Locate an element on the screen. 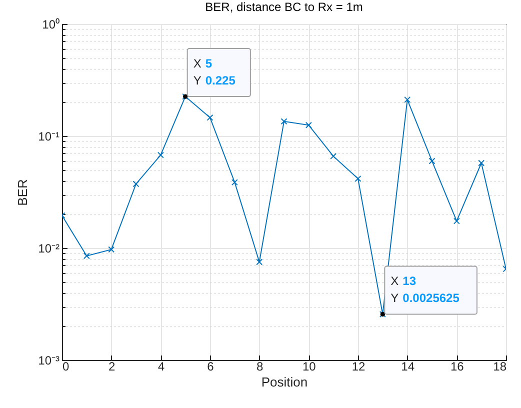  x-tick-label: 12 is located at coordinates (359, 367).